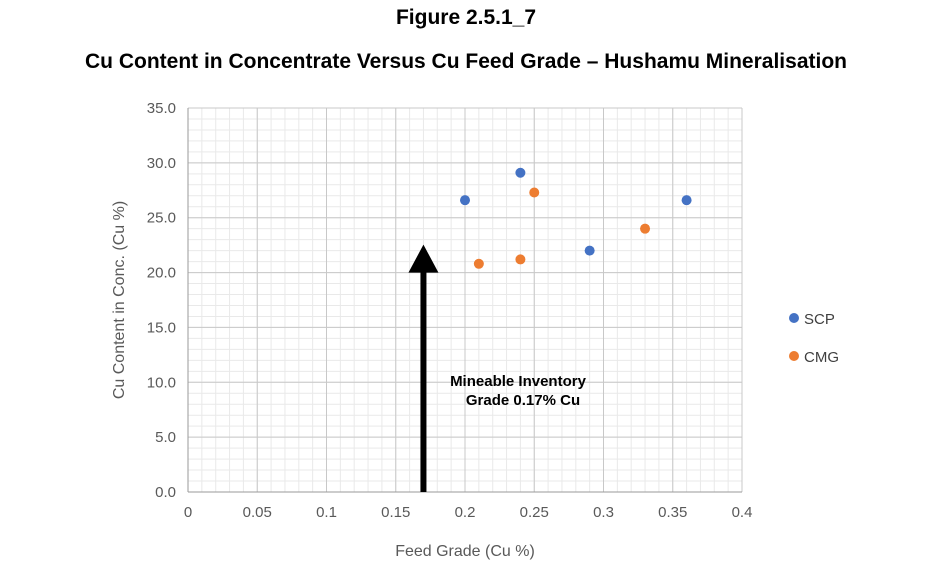  What do you see at coordinates (161, 108) in the screenshot?
I see `y-tick-label: 35.0` at bounding box center [161, 108].